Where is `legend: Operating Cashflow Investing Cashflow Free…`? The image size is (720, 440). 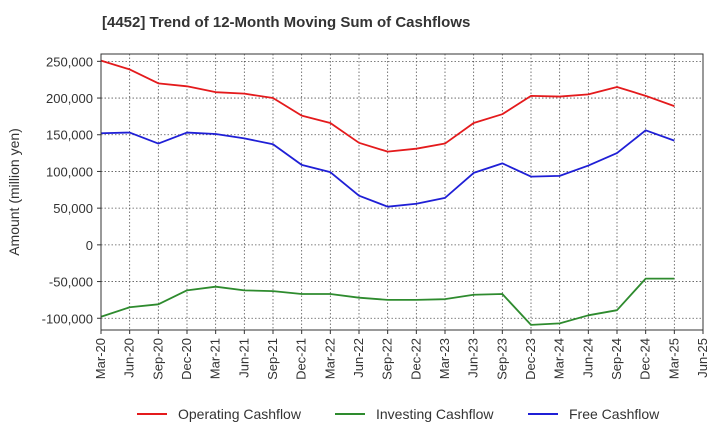
legend: Operating Cashflow Investing Cashflow Free… is located at coordinates (398, 414).